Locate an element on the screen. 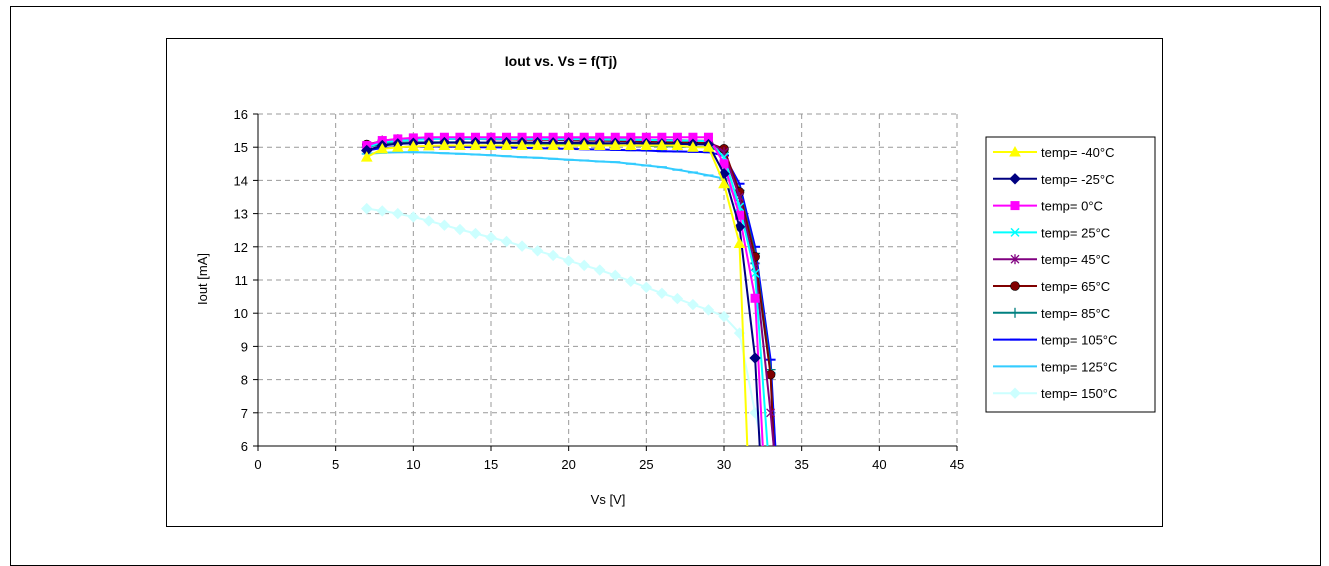 The height and width of the screenshot is (566, 1329). y-tick-label: 11 is located at coordinates (242, 280).